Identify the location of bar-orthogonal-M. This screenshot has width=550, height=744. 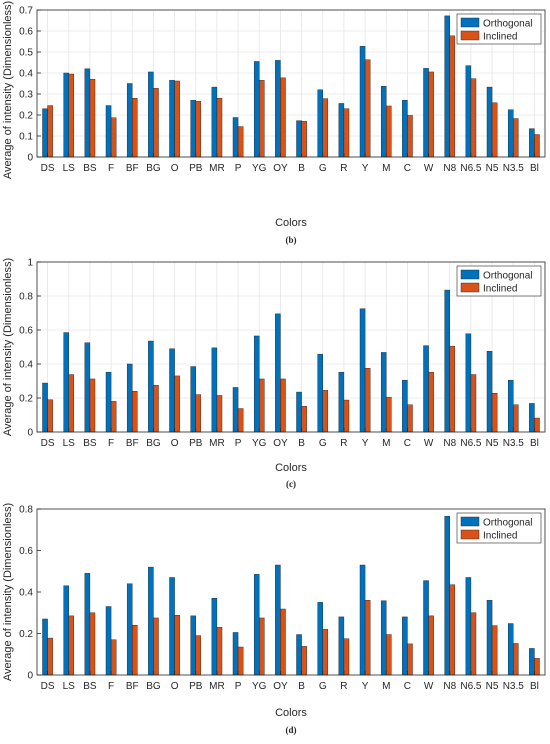
(383, 122).